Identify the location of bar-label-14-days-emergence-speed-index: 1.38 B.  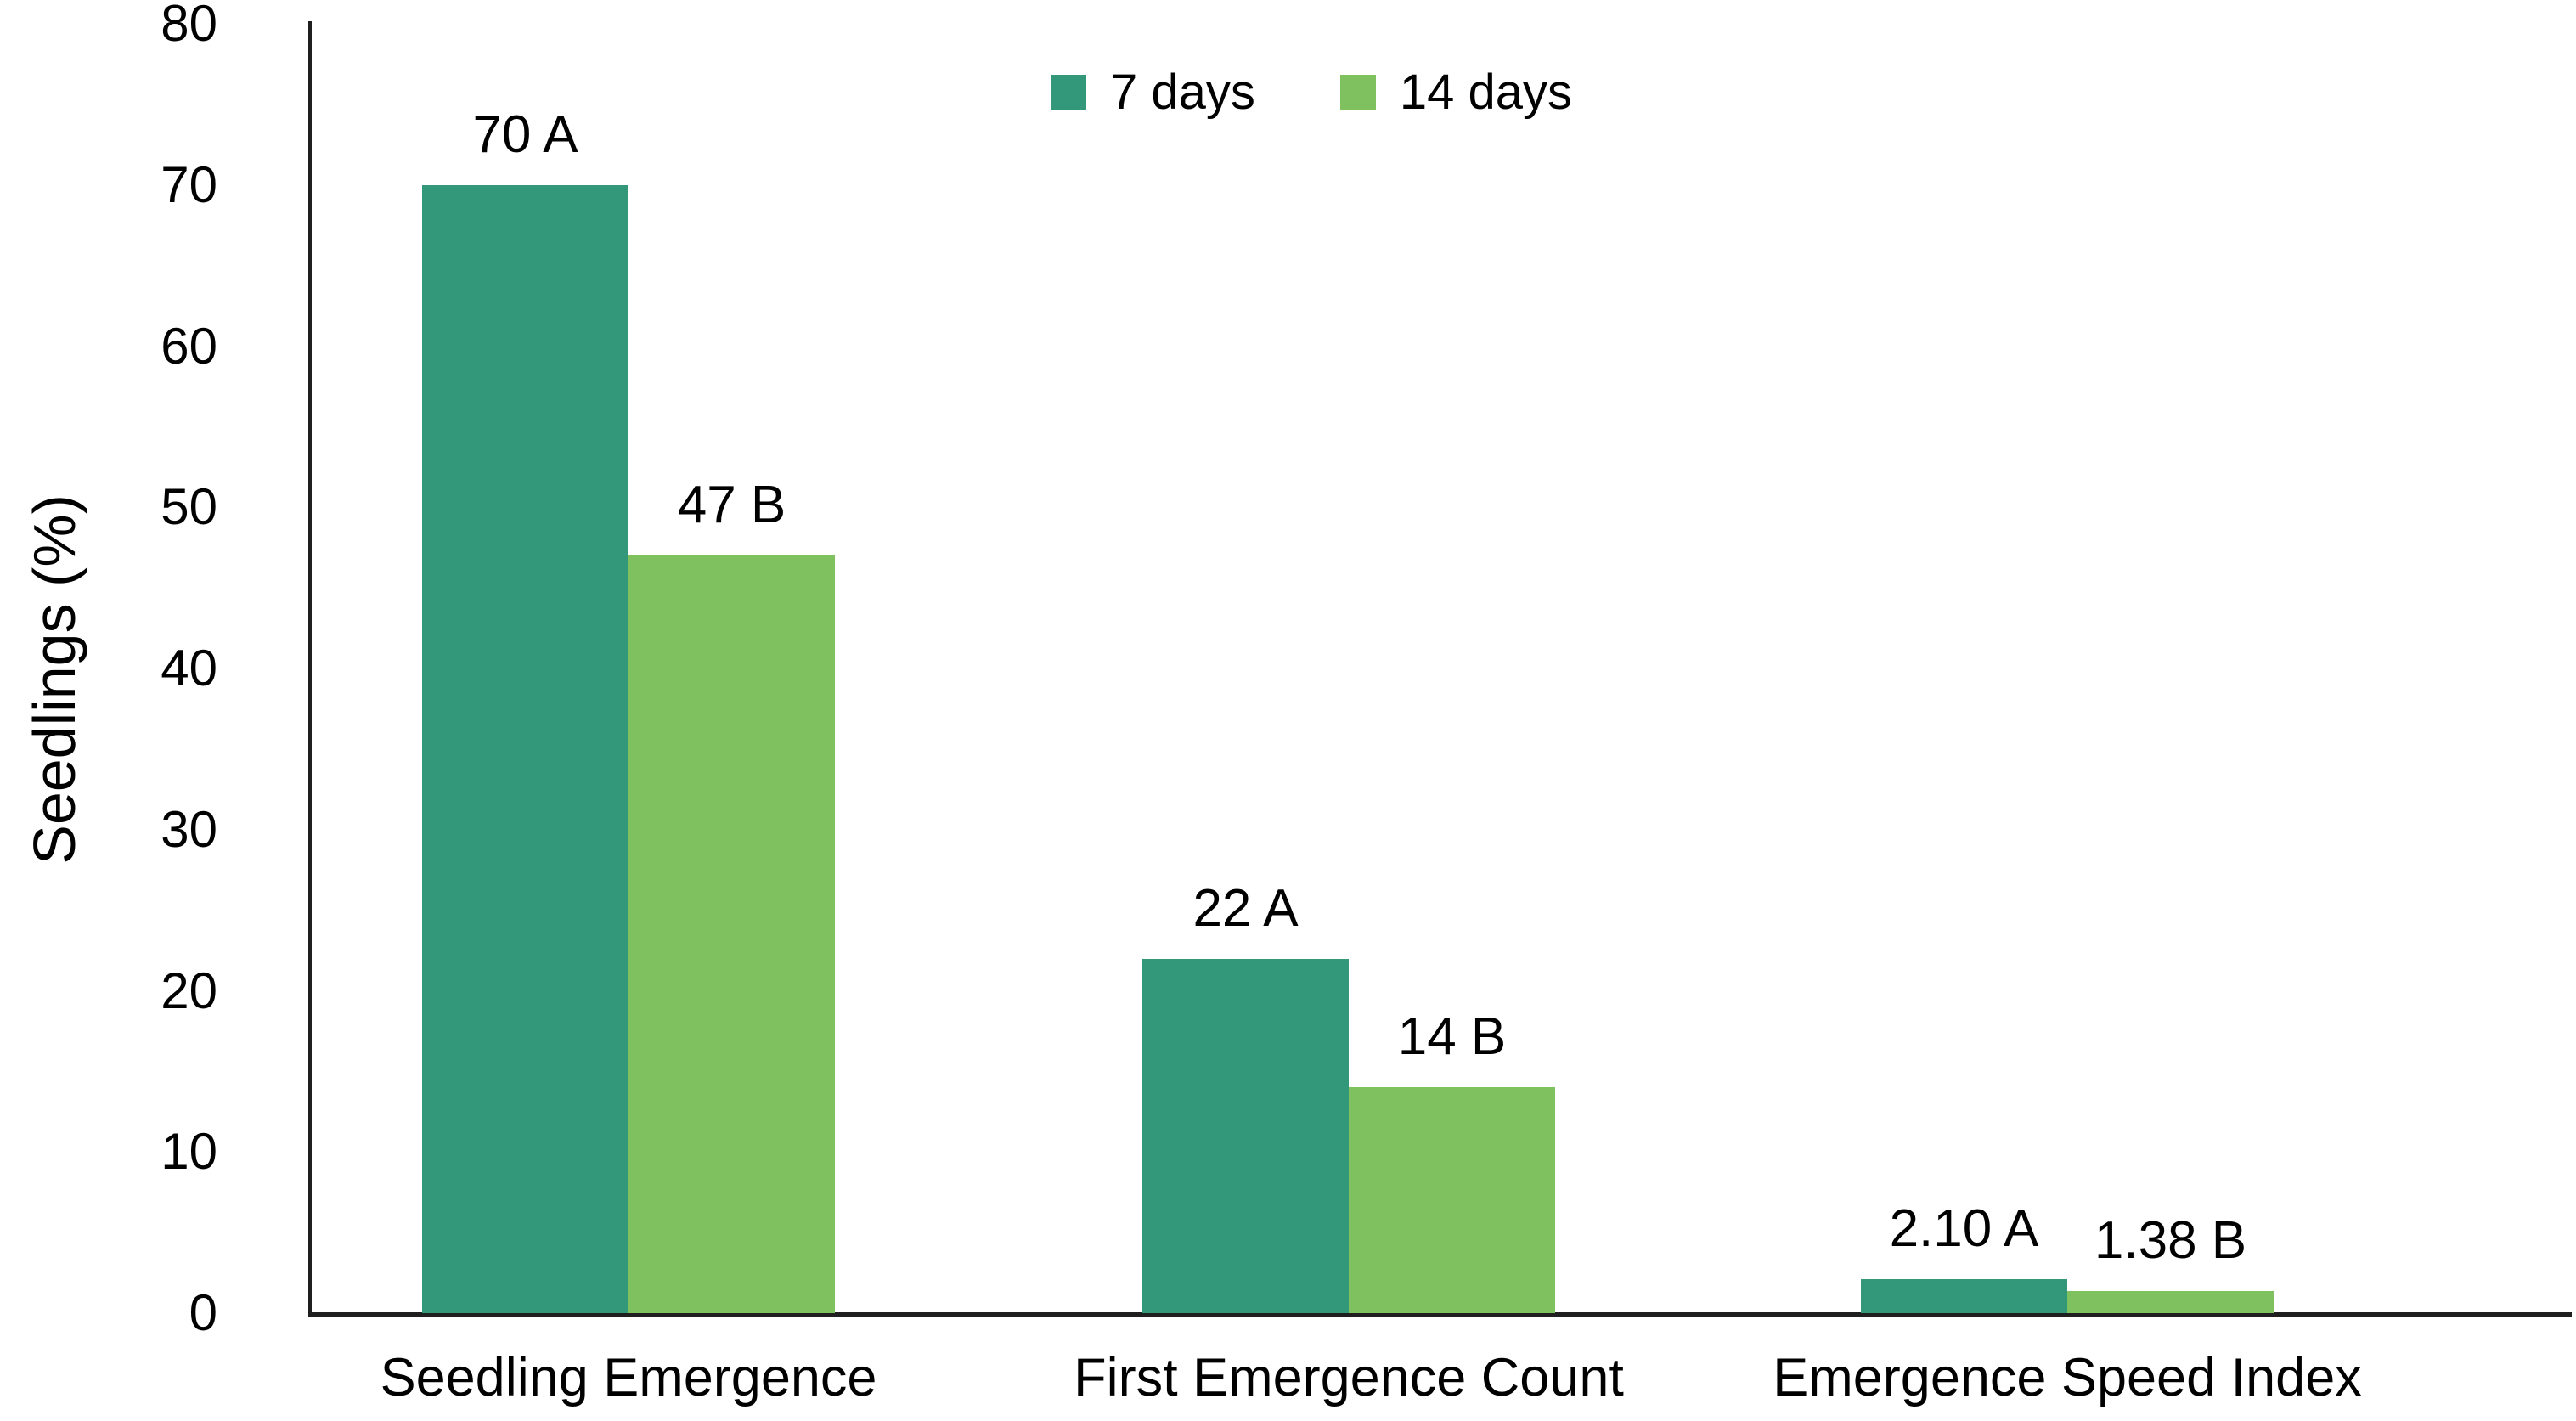
(2170, 1240).